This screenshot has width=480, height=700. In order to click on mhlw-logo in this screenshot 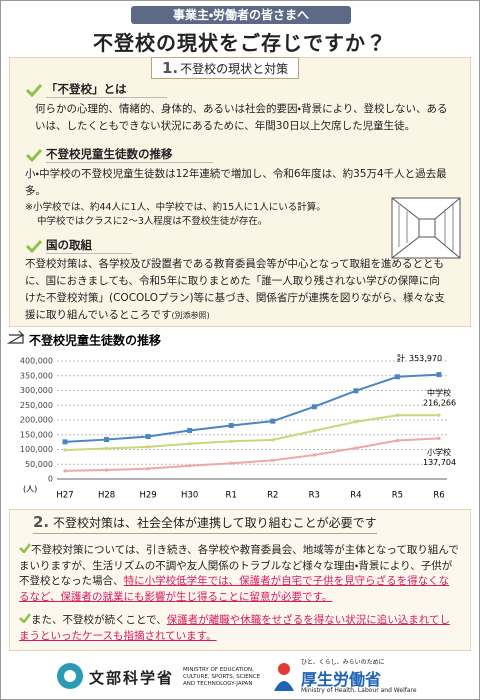, I will do `click(284, 677)`.